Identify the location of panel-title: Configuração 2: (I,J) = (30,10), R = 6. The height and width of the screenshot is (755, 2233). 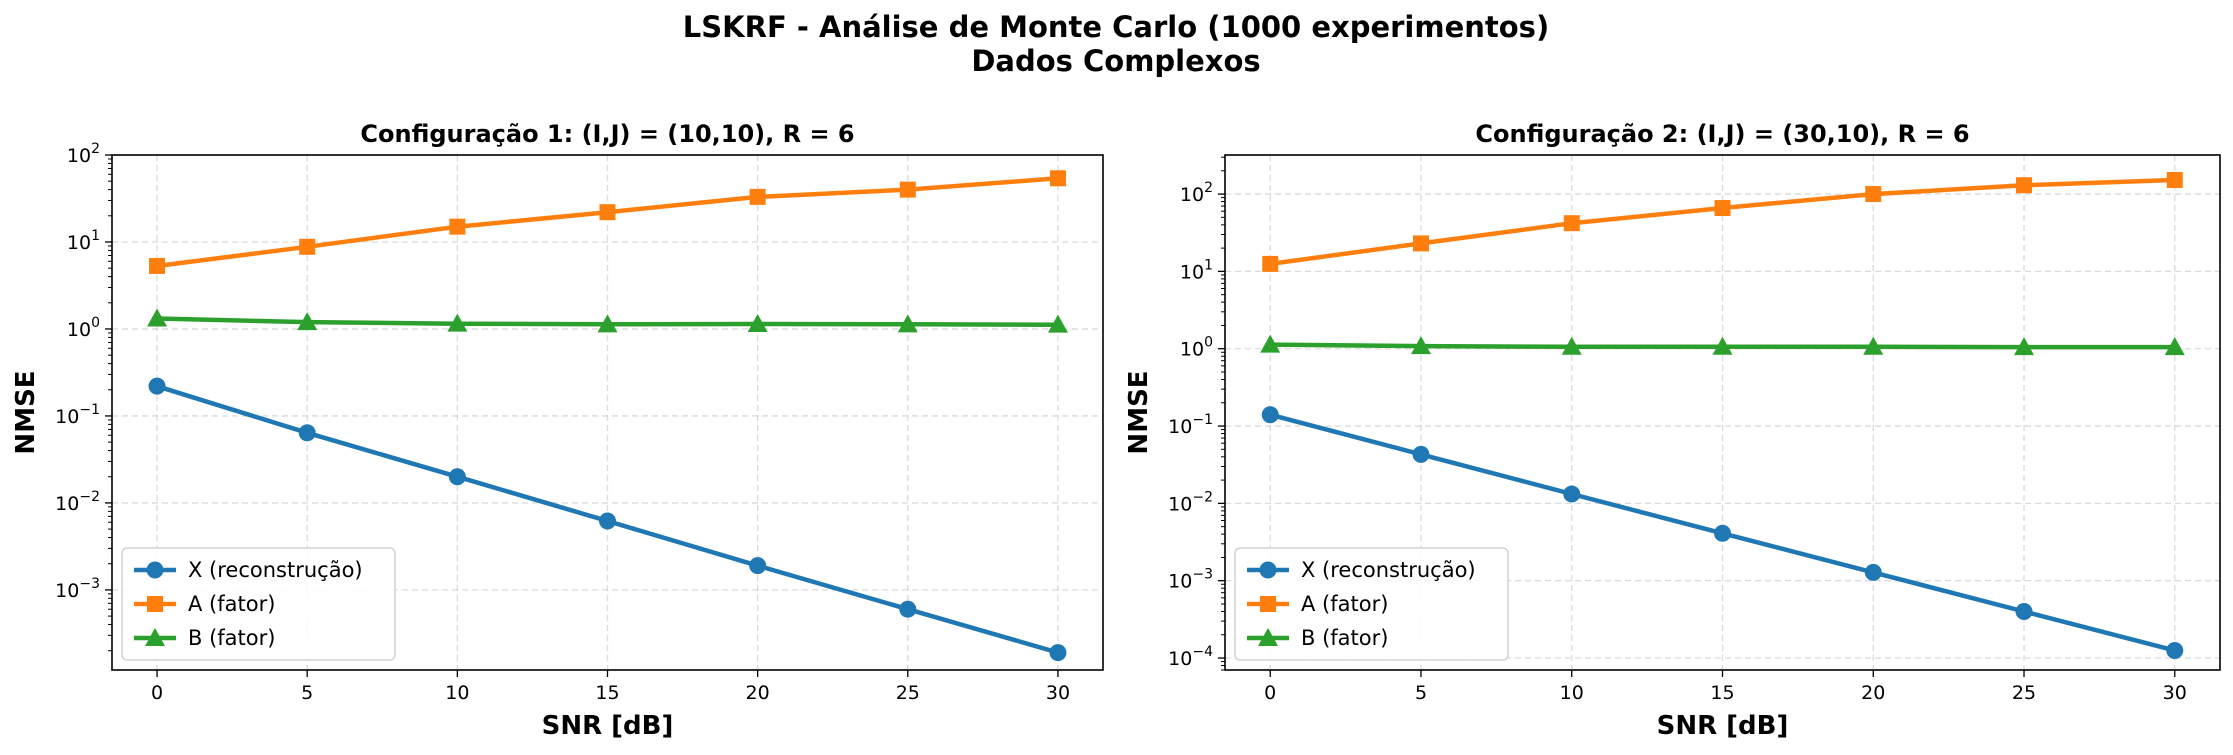
(1722, 134).